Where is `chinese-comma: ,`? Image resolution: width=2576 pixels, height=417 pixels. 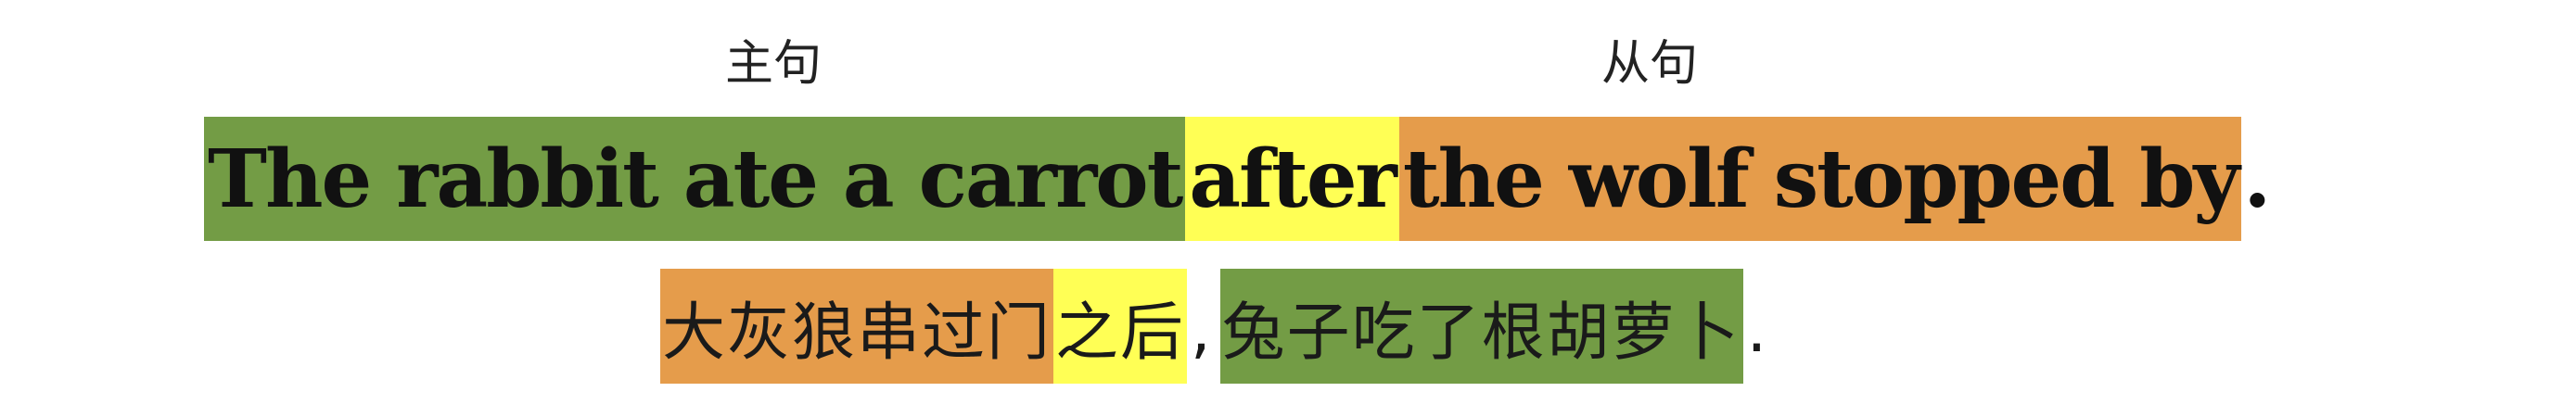
chinese-comma: , is located at coordinates (1202, 330).